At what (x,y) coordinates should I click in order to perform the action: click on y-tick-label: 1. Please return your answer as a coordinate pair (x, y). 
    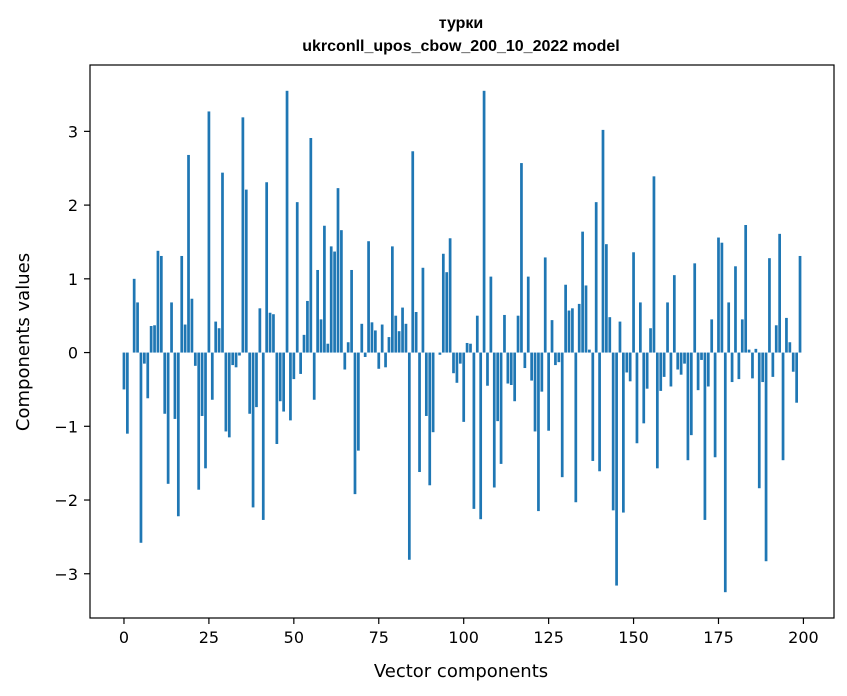
    Looking at the image, I should click on (73, 279).